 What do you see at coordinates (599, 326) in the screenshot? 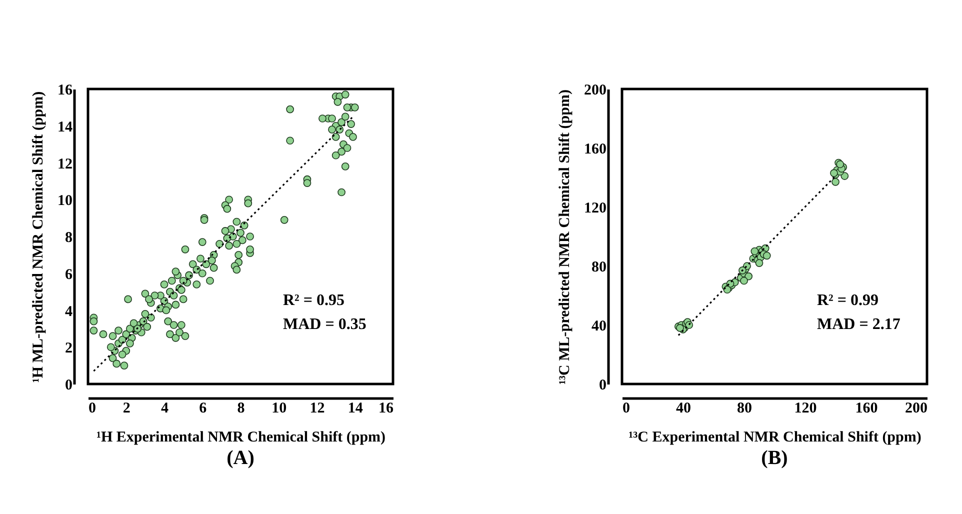
I see `y-tick-label: 40` at bounding box center [599, 326].